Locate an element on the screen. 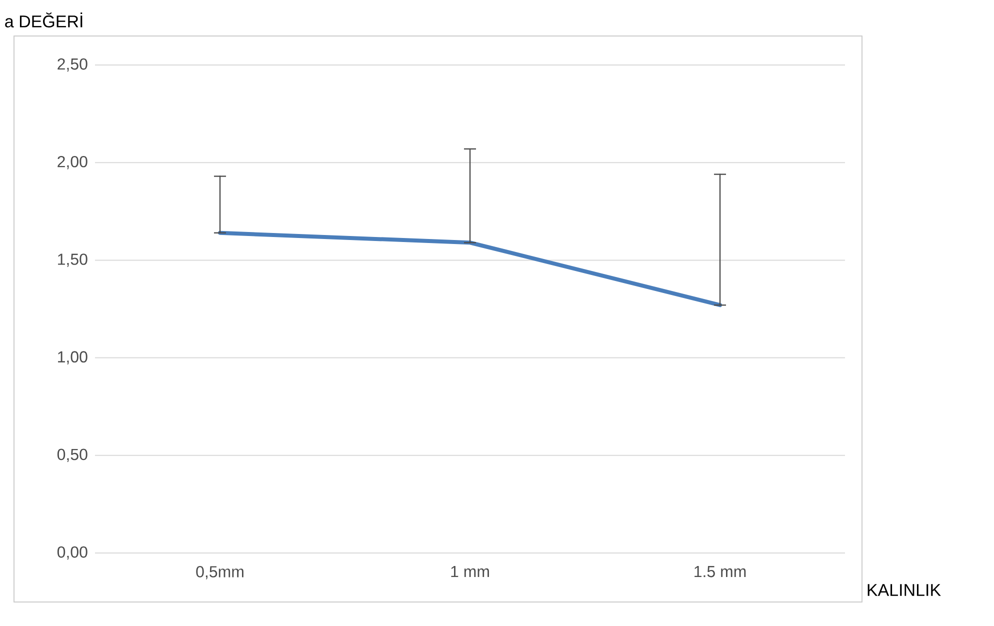  y-axis-title: a DEĞERİ is located at coordinates (43, 20).